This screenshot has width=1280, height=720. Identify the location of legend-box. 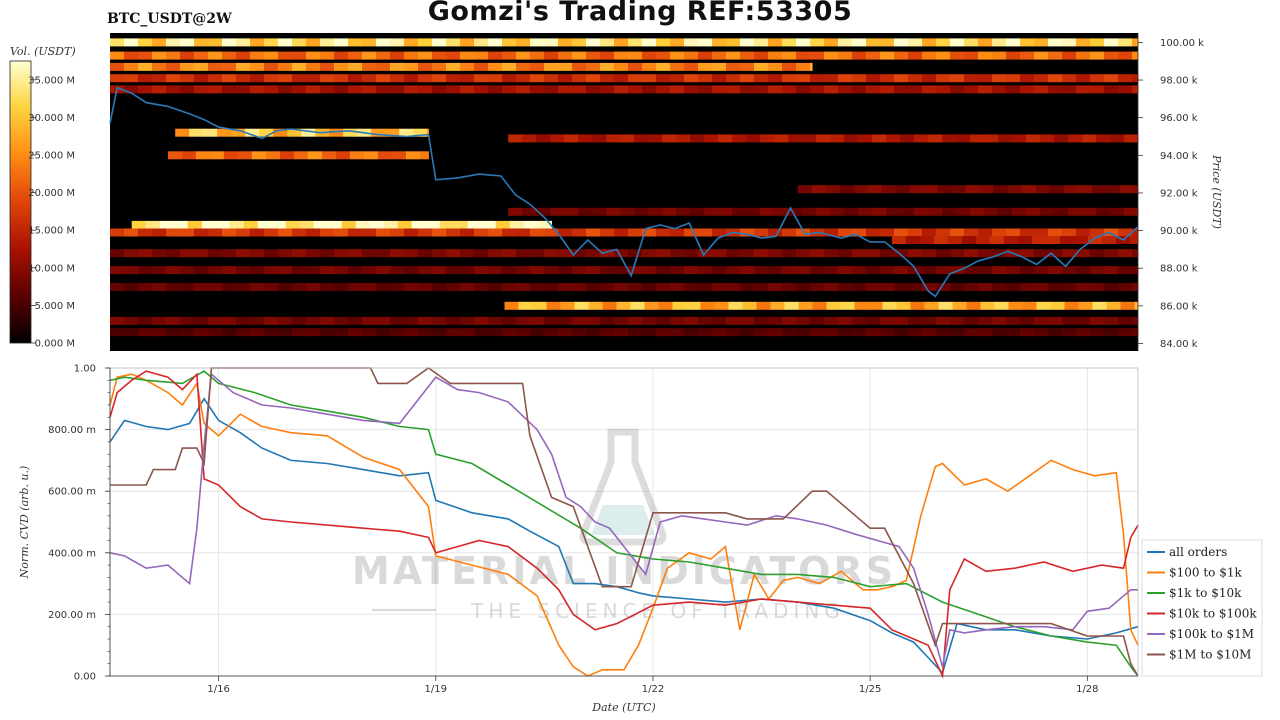
(1202, 608).